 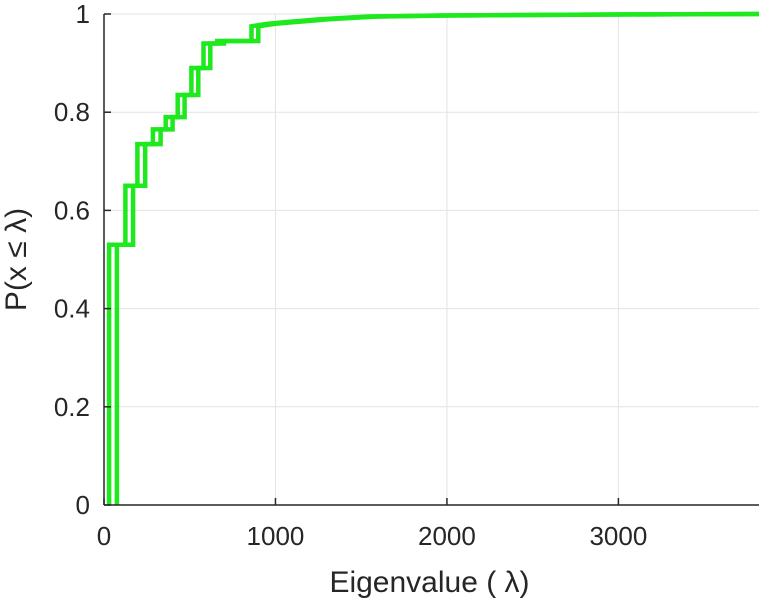 I want to click on x-tick-label: 0, so click(x=104, y=536).